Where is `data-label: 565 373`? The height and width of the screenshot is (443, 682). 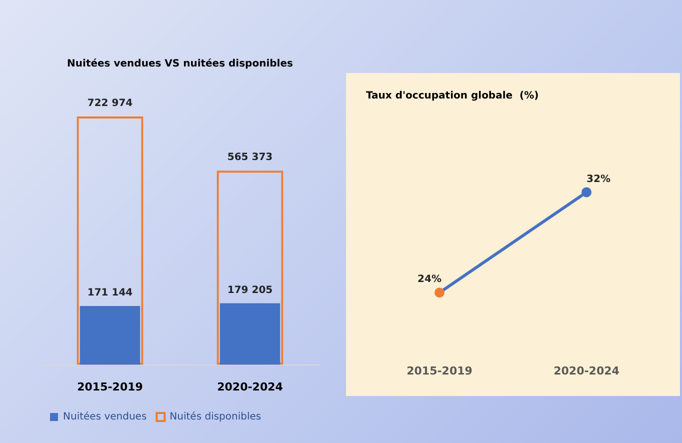
data-label: 565 373 is located at coordinates (250, 158).